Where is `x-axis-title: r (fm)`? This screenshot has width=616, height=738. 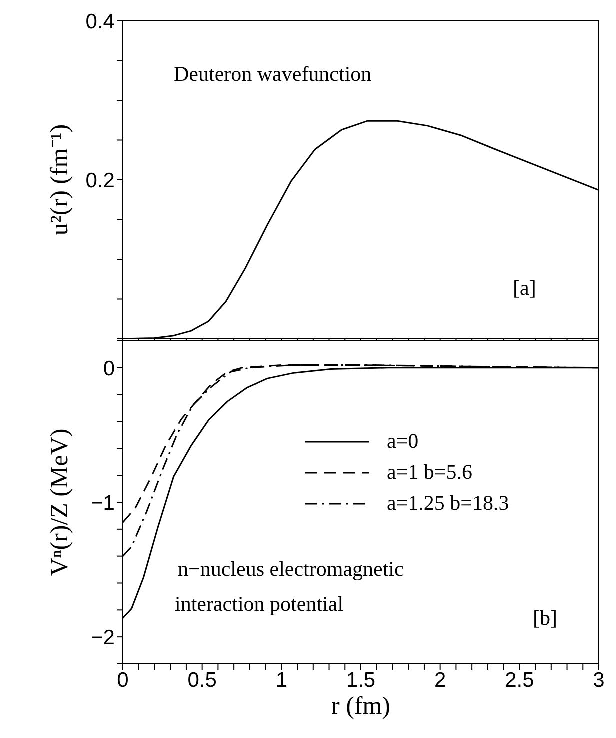 x-axis-title: r (fm) is located at coordinates (361, 706).